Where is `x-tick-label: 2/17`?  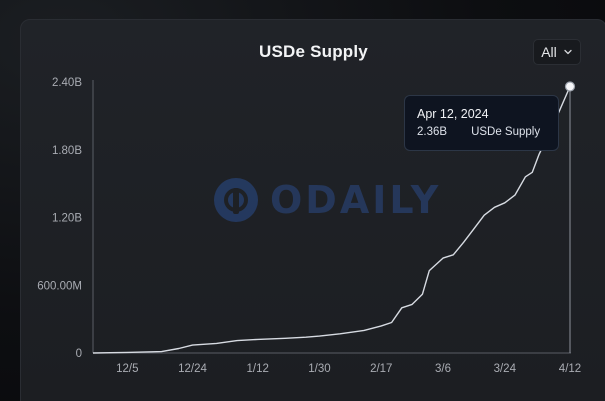 x-tick-label: 2/17 is located at coordinates (381, 369).